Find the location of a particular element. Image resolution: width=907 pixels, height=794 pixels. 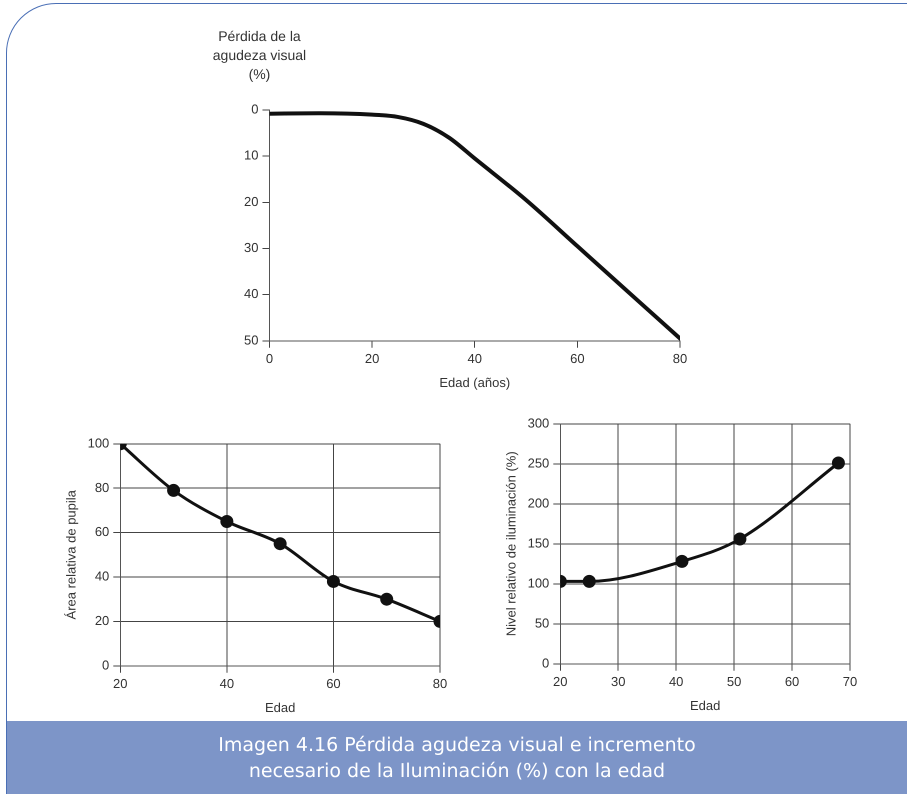

y-axis-title: Pérdida de la agudeza visual (%) is located at coordinates (259, 55).